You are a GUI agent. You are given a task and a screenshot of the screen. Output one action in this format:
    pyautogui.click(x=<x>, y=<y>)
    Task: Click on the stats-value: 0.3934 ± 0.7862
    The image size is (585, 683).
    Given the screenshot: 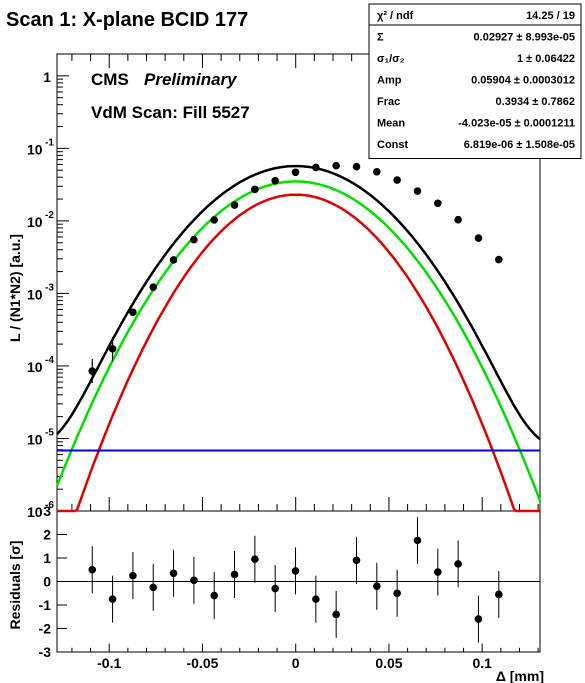 What is the action you would take?
    pyautogui.click(x=535, y=102)
    